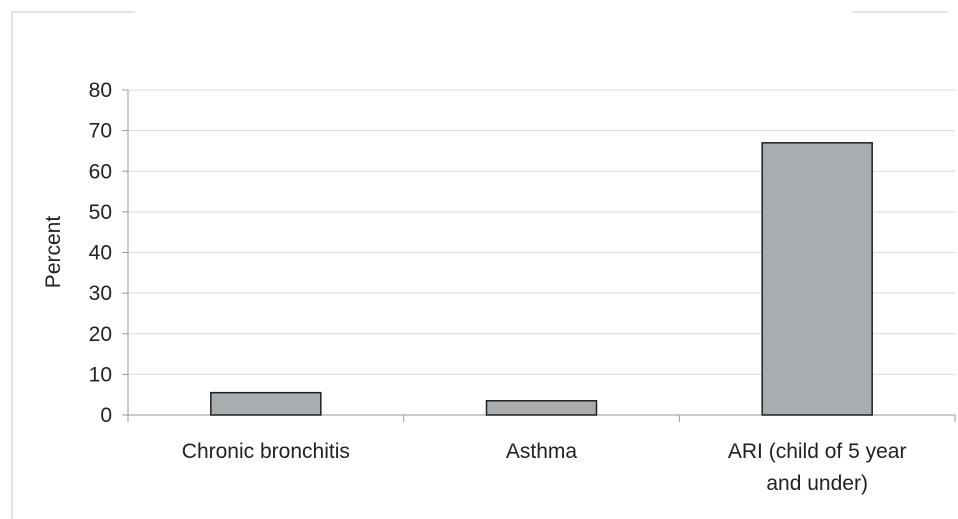 This screenshot has width=958, height=519. Describe the element at coordinates (106, 415) in the screenshot. I see `y-tick-label: 0` at that location.